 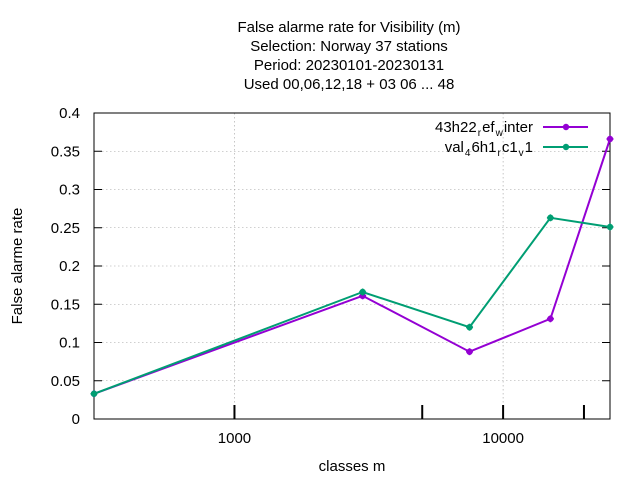 What do you see at coordinates (65, 381) in the screenshot?
I see `y-tick-label: 0.05` at bounding box center [65, 381].